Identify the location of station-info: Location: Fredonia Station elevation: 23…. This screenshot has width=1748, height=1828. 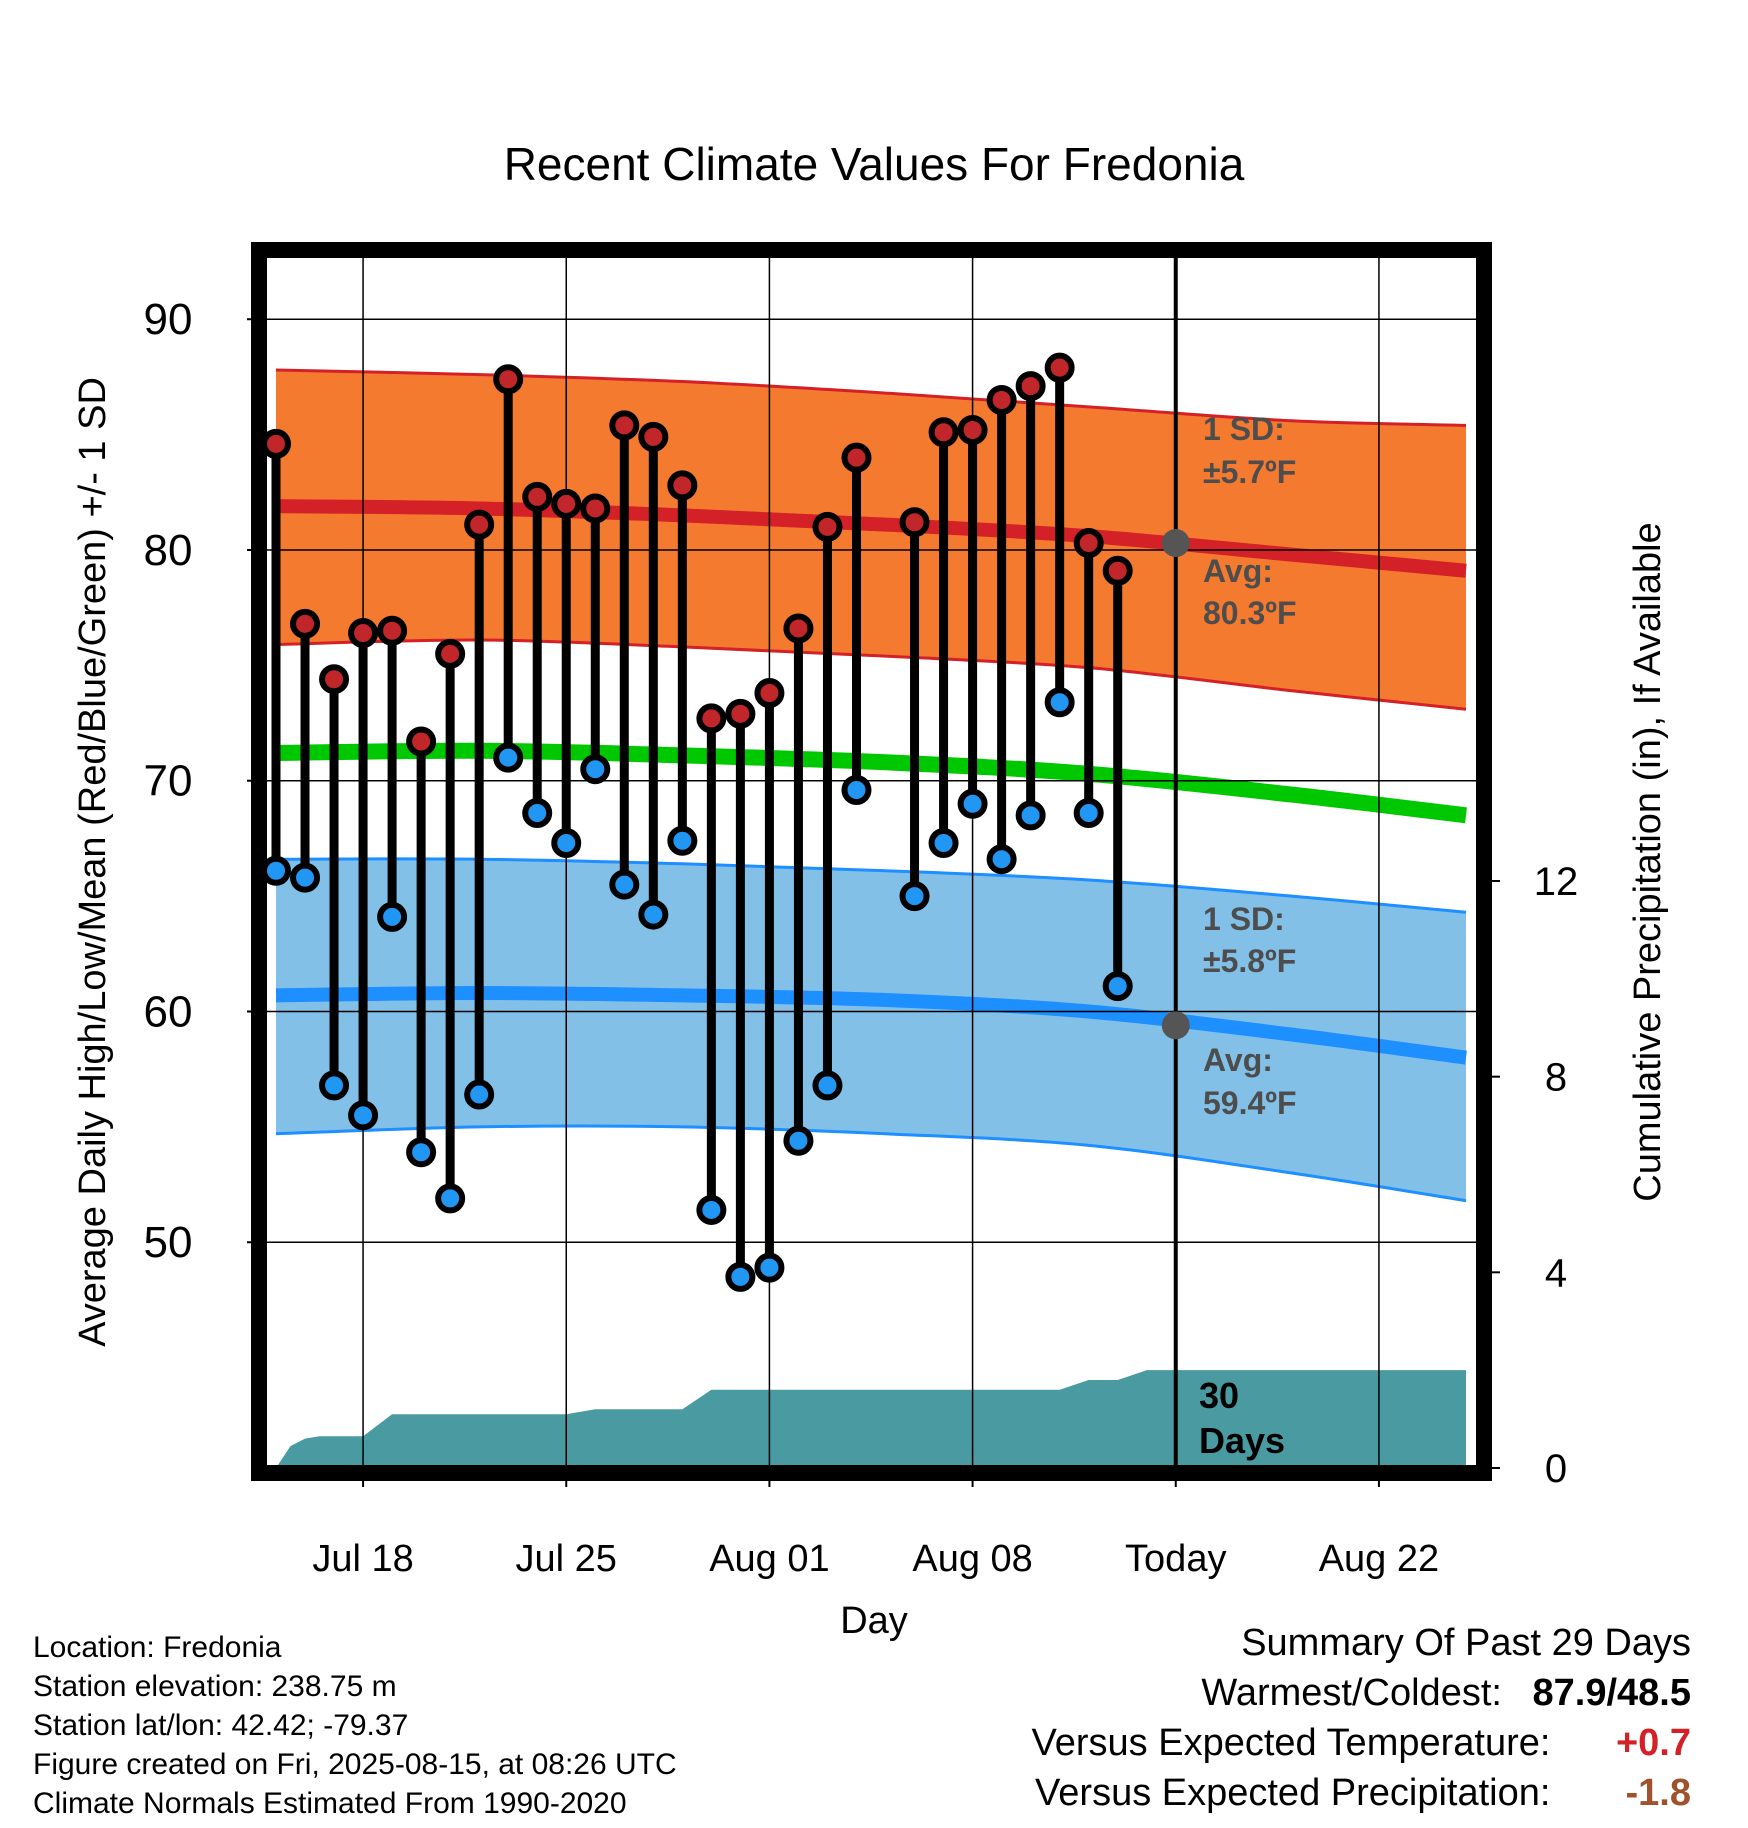
(355, 1725).